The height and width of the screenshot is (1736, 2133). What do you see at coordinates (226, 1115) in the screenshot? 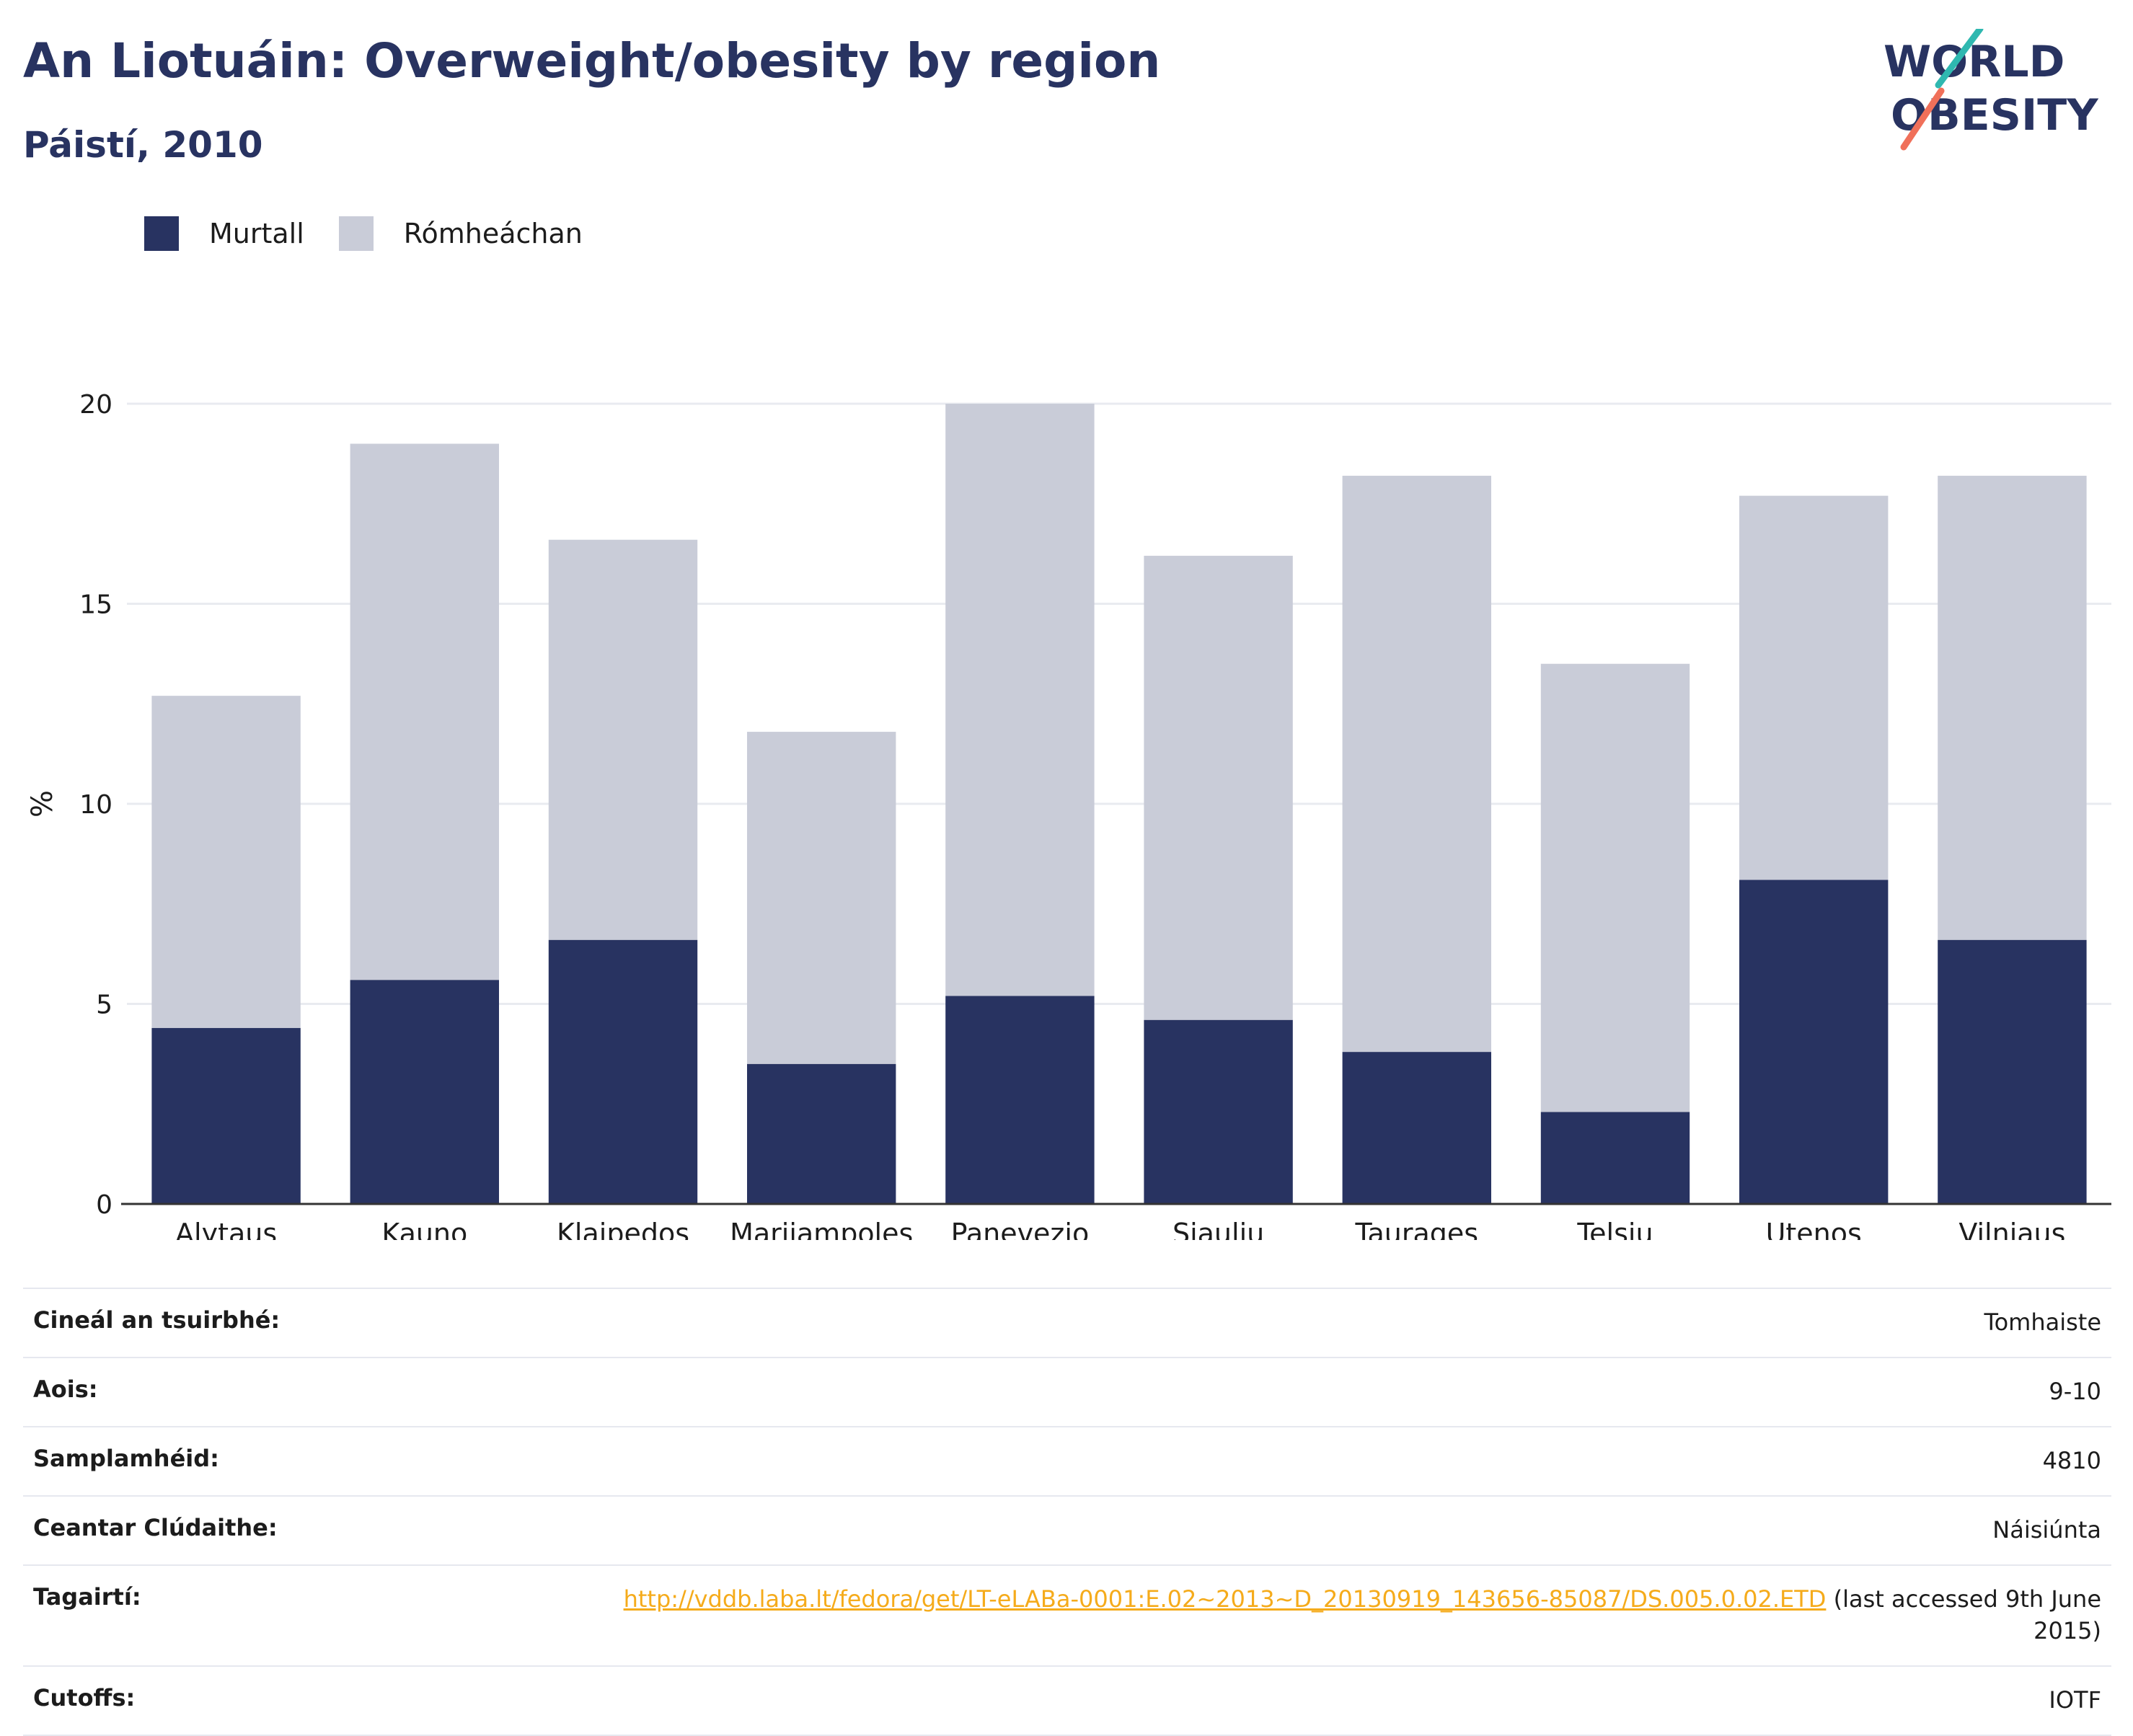
I see `bar-murtall-alytaus` at bounding box center [226, 1115].